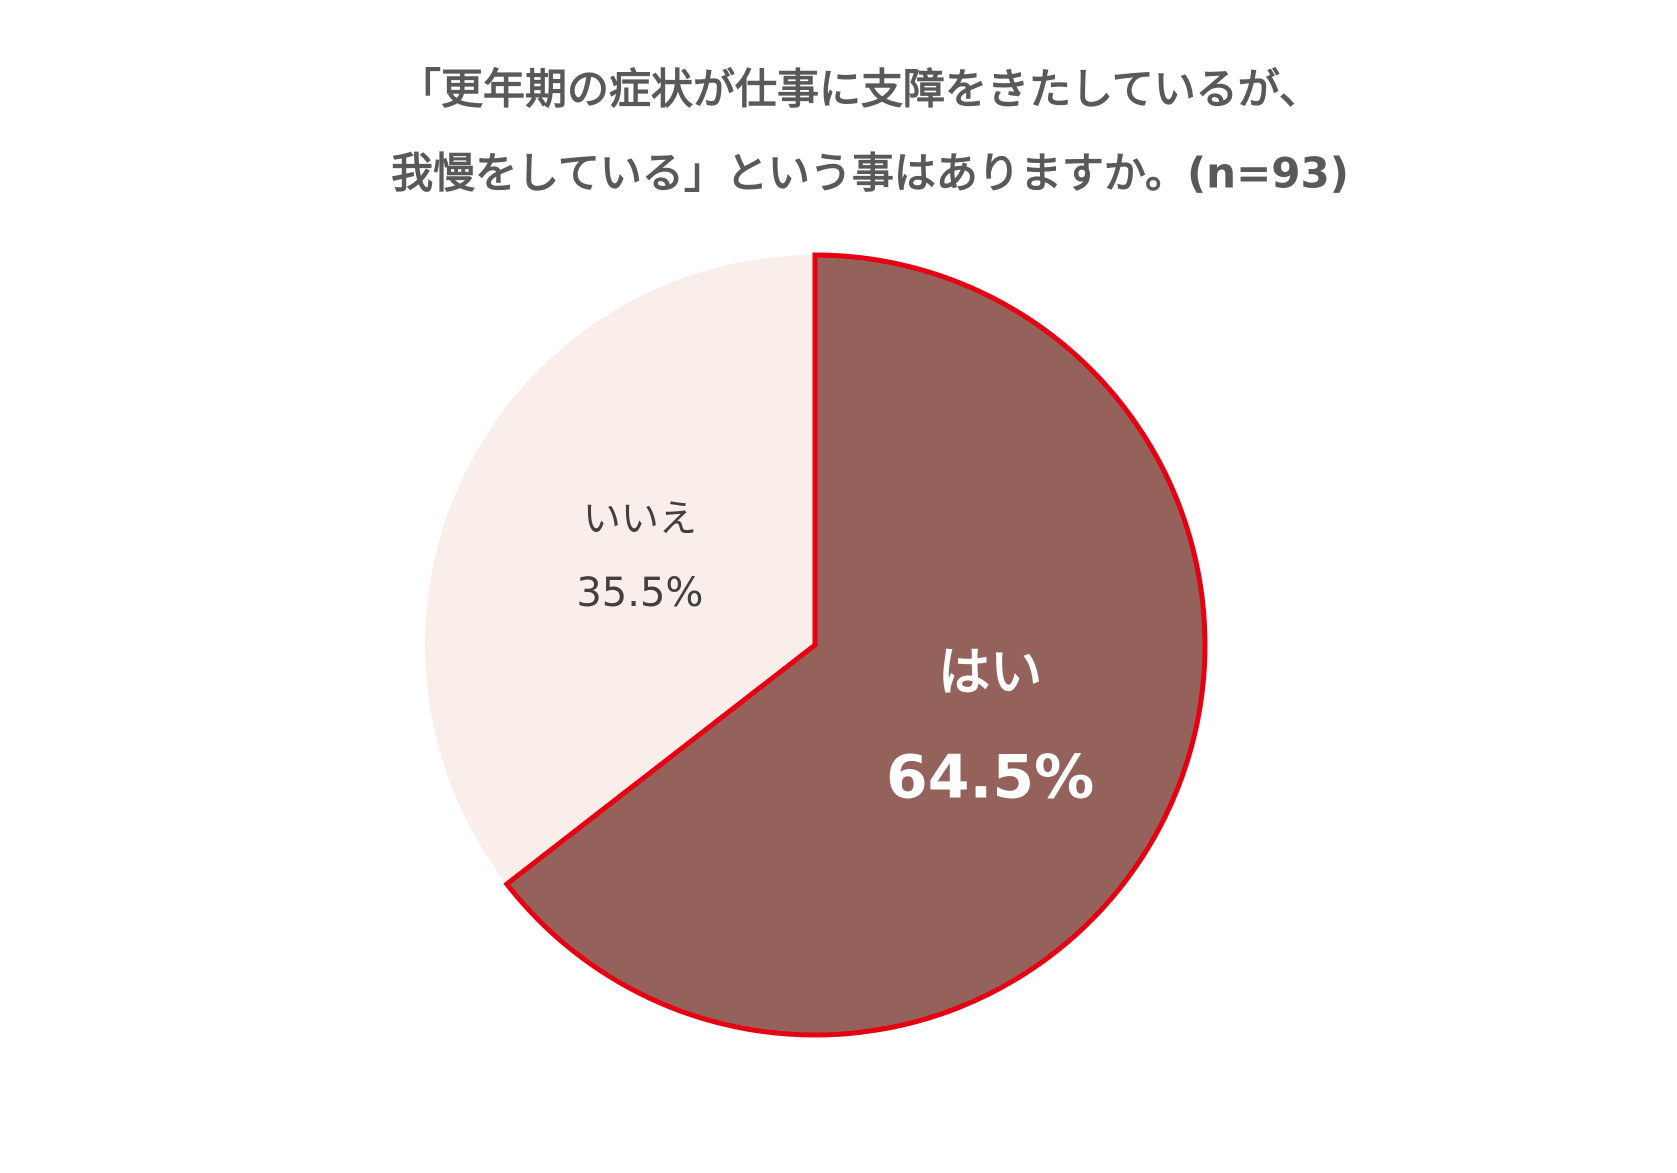  Describe the element at coordinates (990, 673) in the screenshot. I see `category-label: はい` at that location.